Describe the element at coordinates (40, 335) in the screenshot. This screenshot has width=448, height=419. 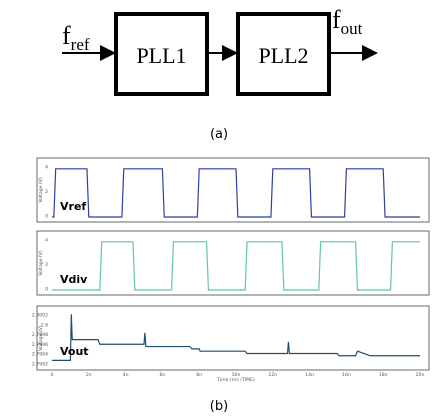
I see `y-tick-label: 2.7998` at that location.